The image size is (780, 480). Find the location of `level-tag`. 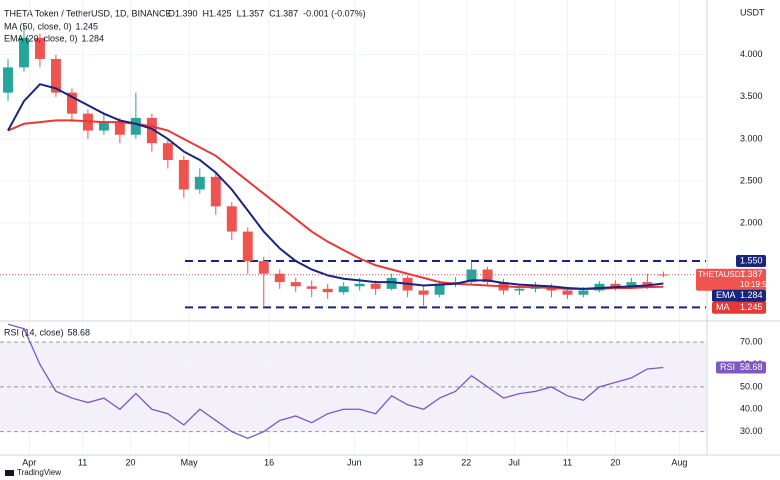

level-tag is located at coordinates (751, 261).